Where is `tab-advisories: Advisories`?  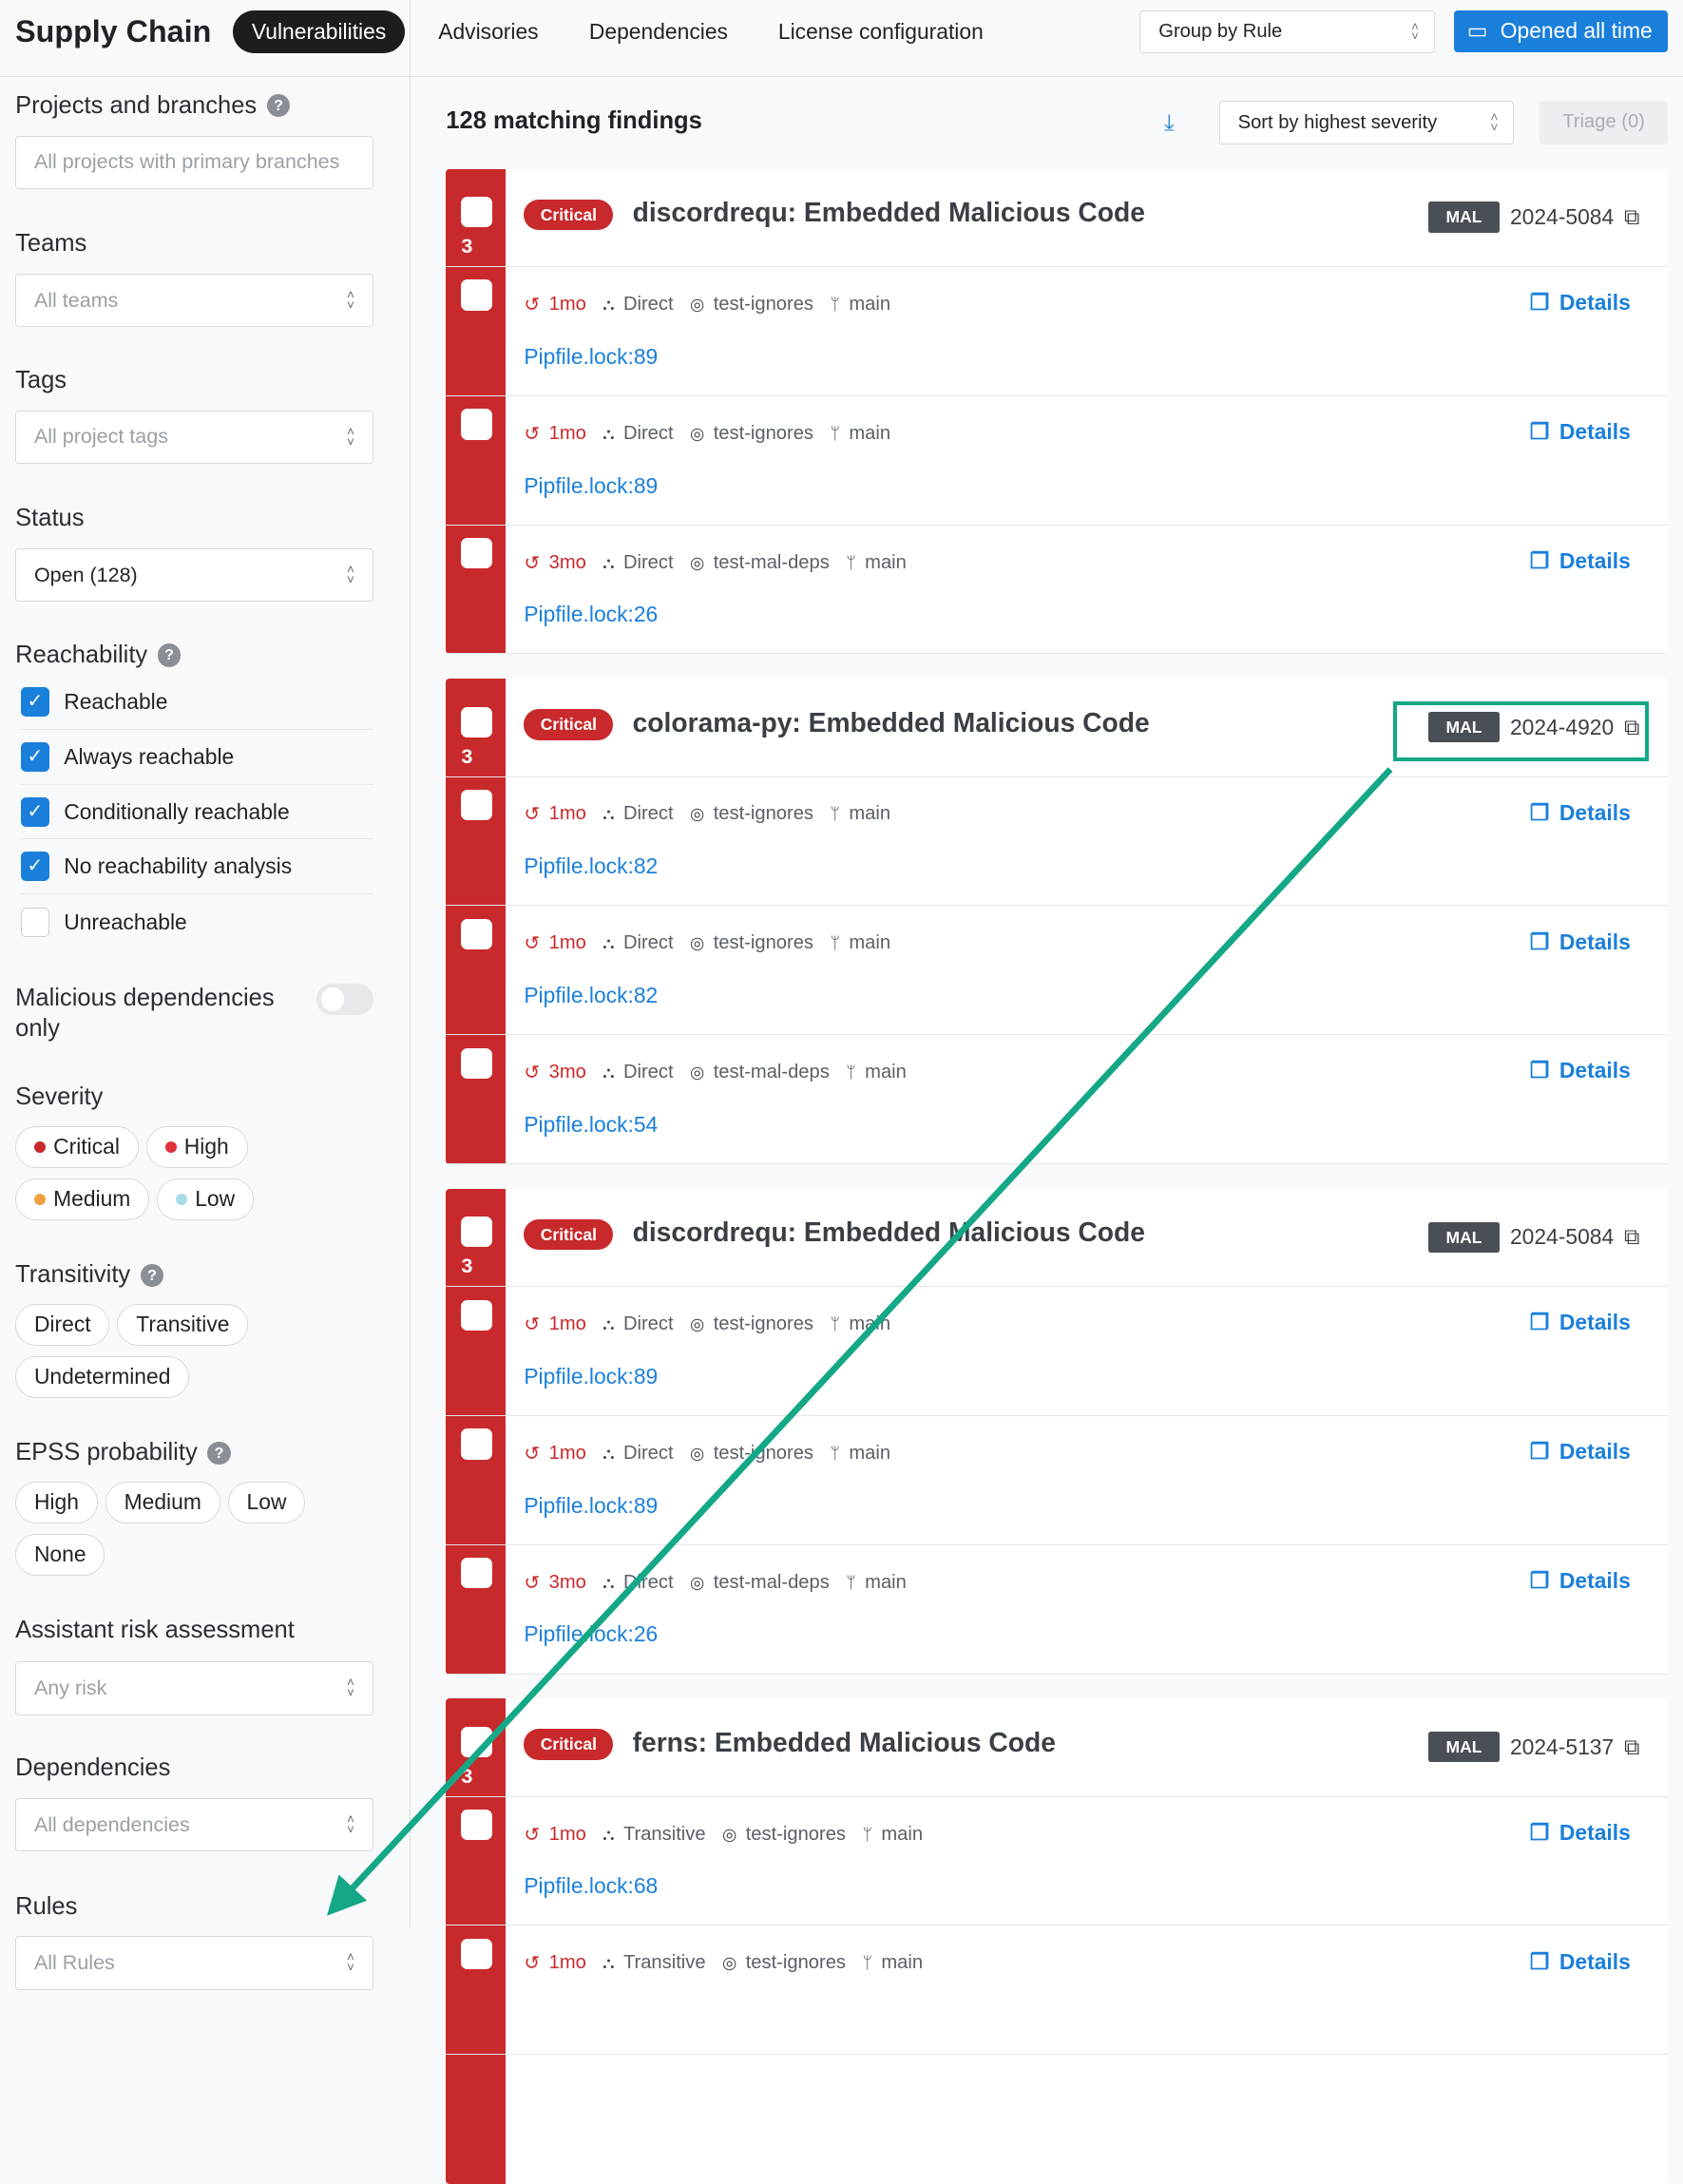 tab-advisories: Advisories is located at coordinates (489, 31).